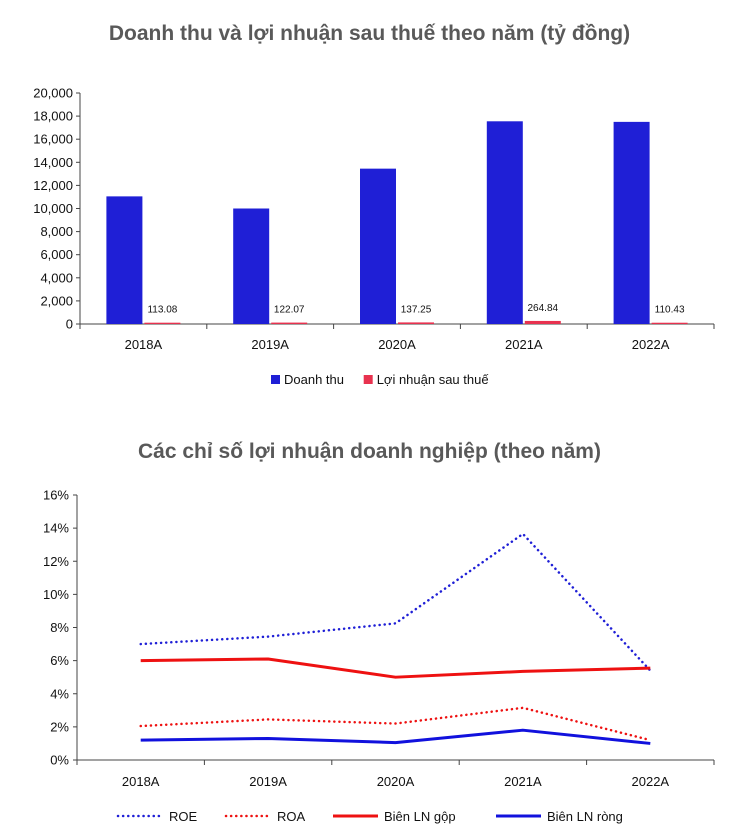 The image size is (739, 835). What do you see at coordinates (585, 816) in the screenshot?
I see `legend-label: Biên LN ròng` at bounding box center [585, 816].